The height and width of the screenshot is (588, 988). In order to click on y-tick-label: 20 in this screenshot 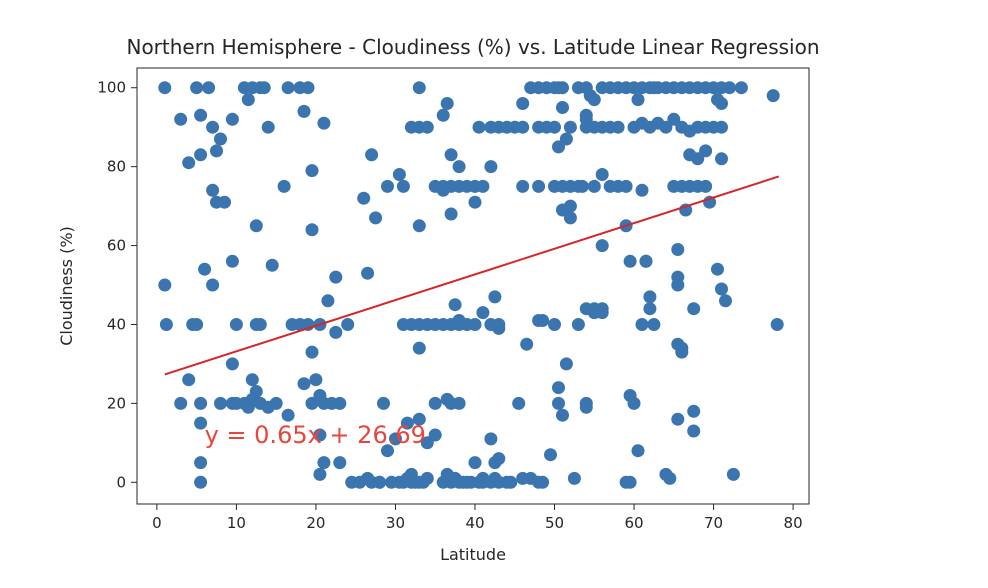, I will do `click(116, 403)`.